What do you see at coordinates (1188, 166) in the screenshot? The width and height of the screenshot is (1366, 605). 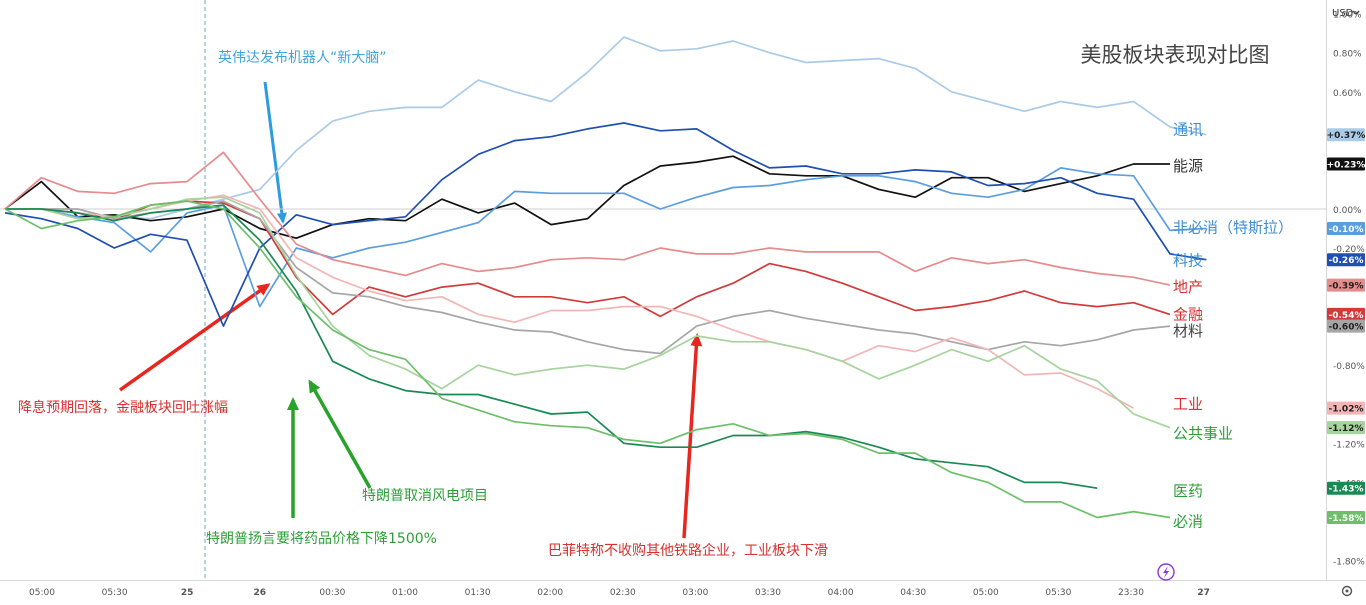 I see `series-name-label: 能源` at bounding box center [1188, 166].